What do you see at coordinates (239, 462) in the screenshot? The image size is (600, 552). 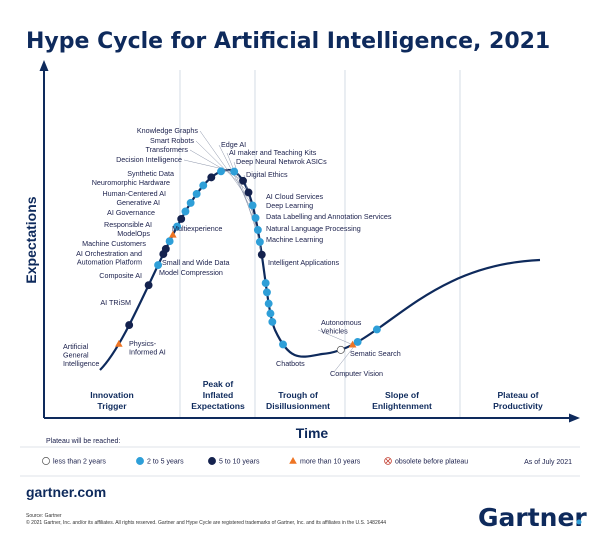 I see `legend-label-5to10: 5 to 10 years` at bounding box center [239, 462].